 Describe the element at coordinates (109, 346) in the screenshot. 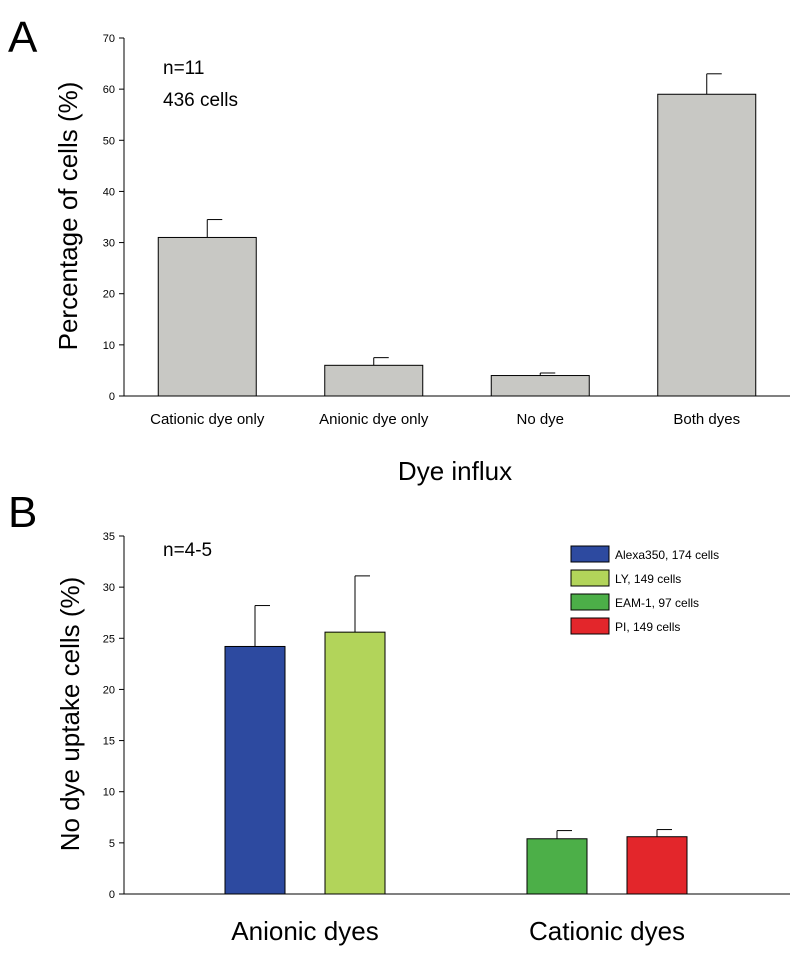

I see `panel-a-y-tick-label: 10` at that location.